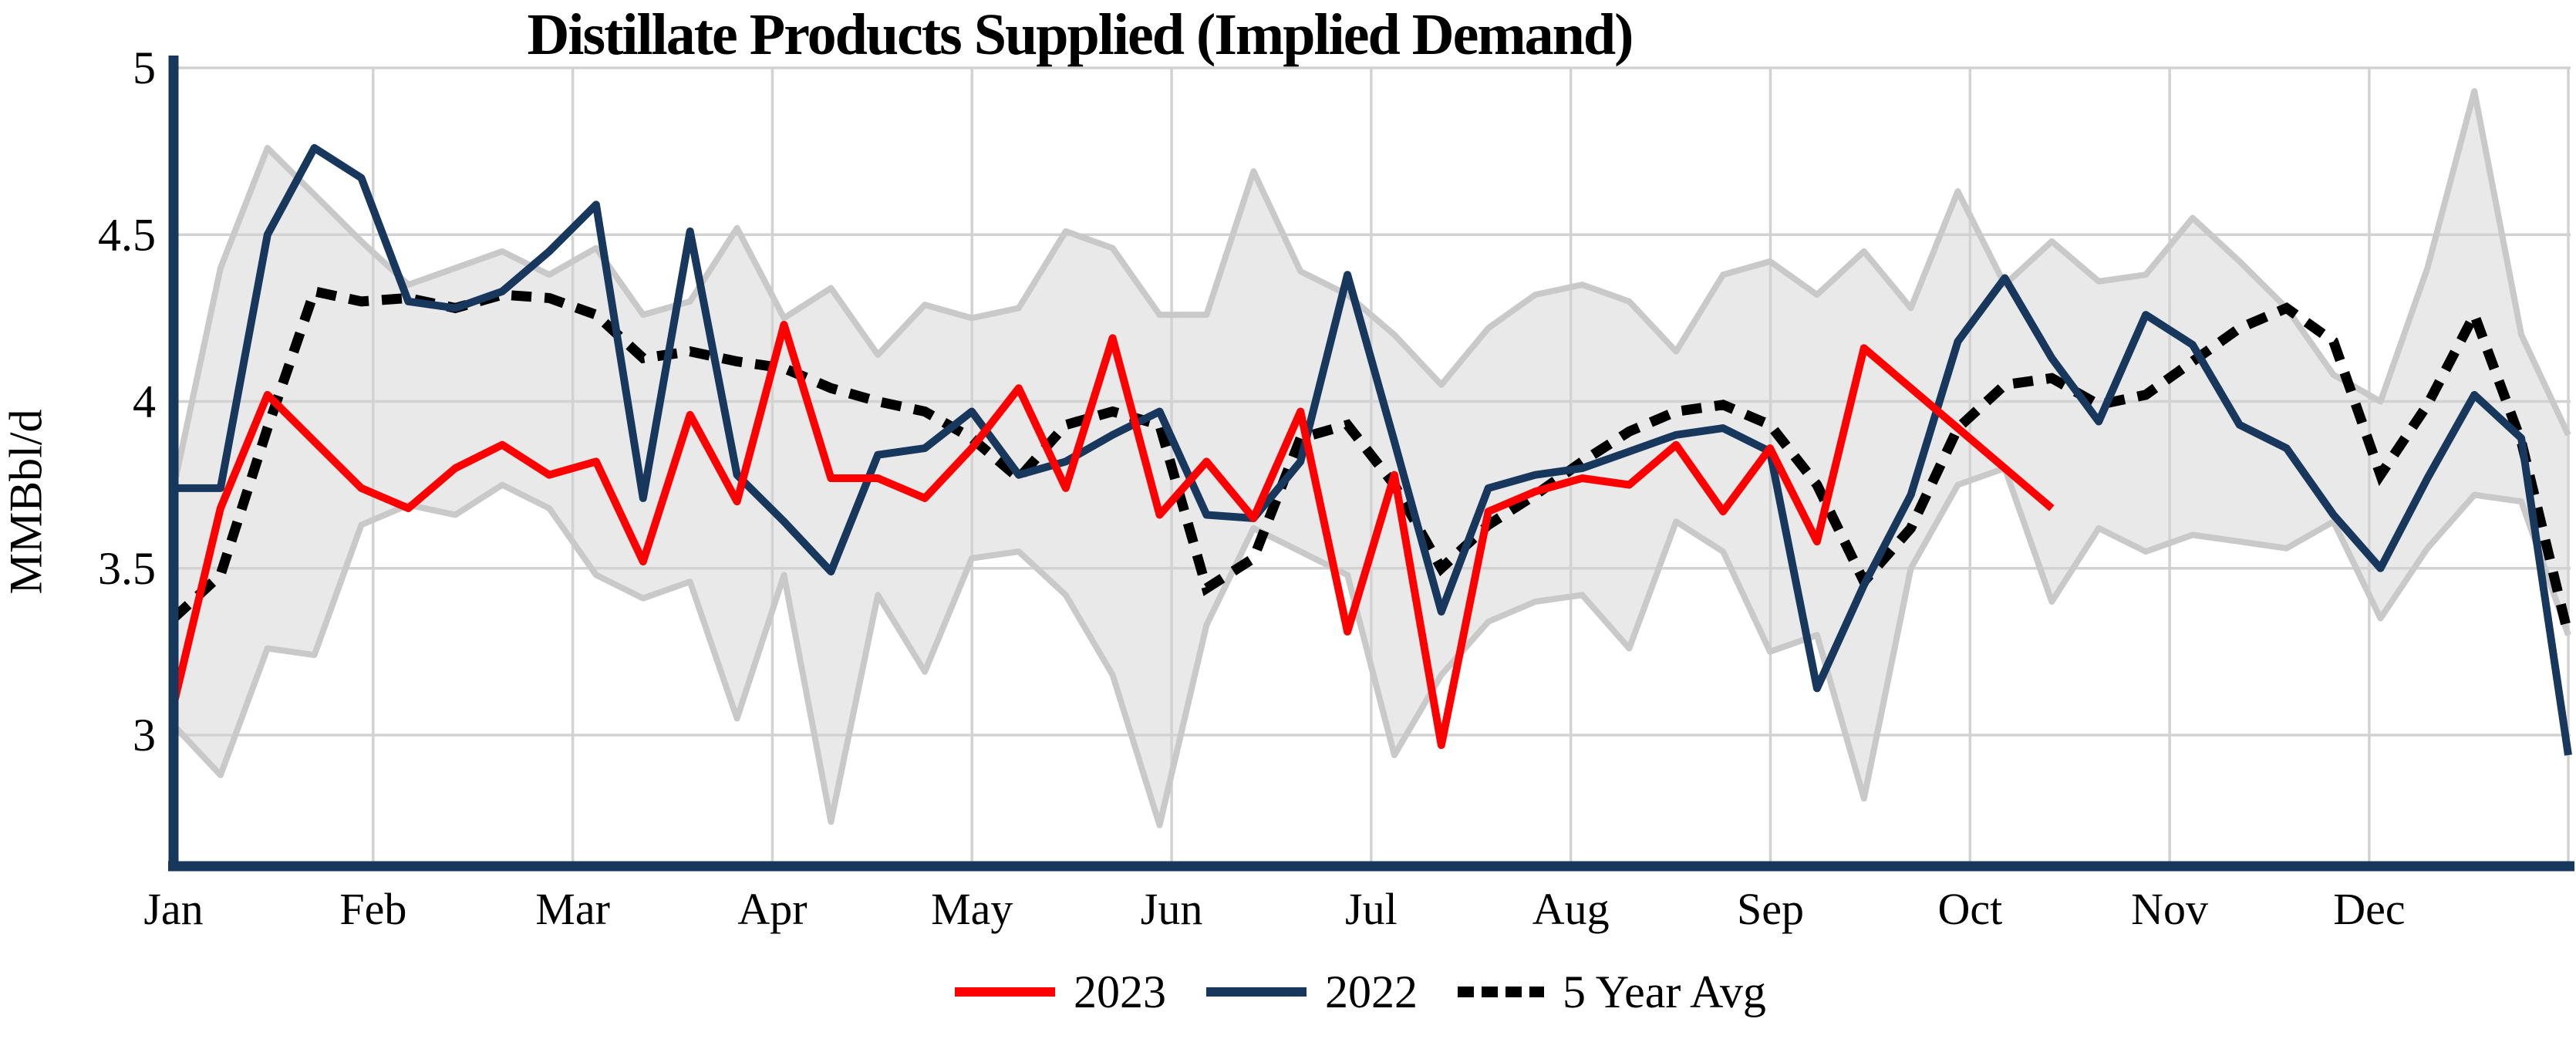 This screenshot has width=2576, height=1049. What do you see at coordinates (144, 735) in the screenshot?
I see `y-tick-label-3: 3` at bounding box center [144, 735].